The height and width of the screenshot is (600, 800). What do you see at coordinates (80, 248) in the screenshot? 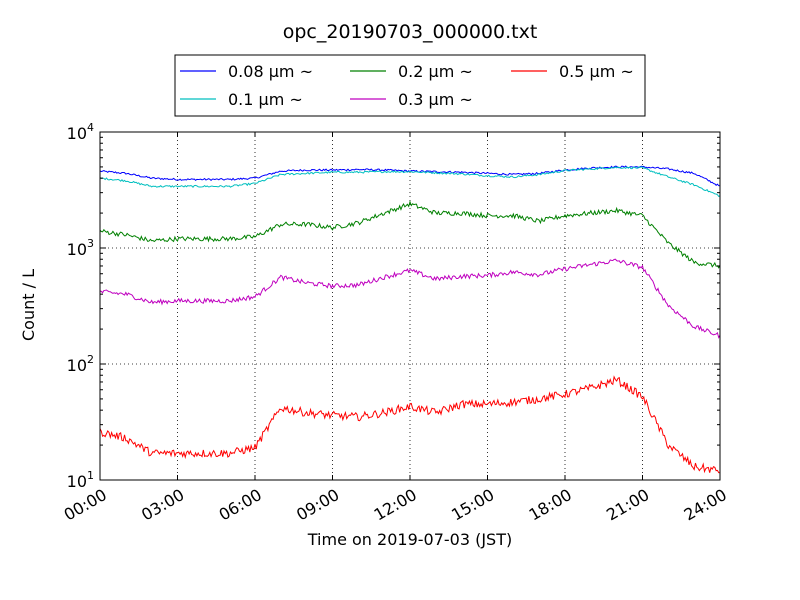
I see `y-tick-label: 10³` at bounding box center [80, 248].